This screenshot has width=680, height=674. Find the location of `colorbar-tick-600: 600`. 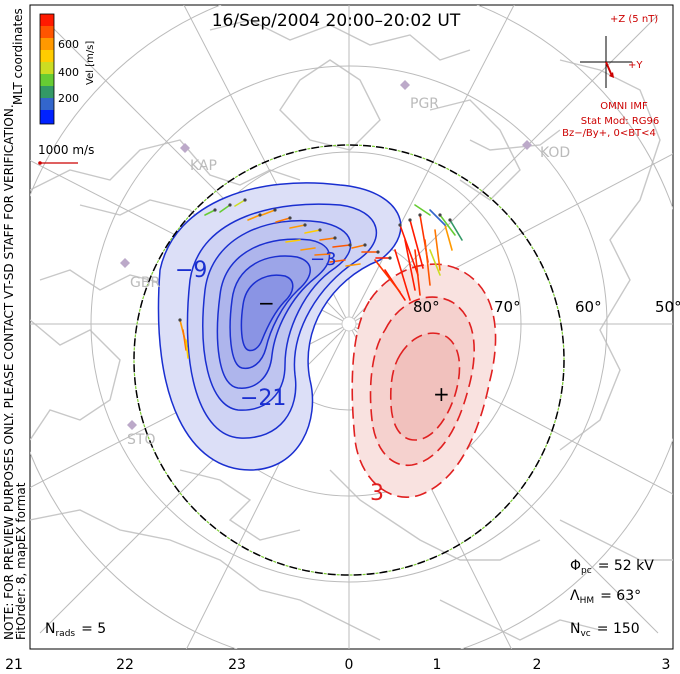

colorbar-tick-600: 600 is located at coordinates (68, 44).